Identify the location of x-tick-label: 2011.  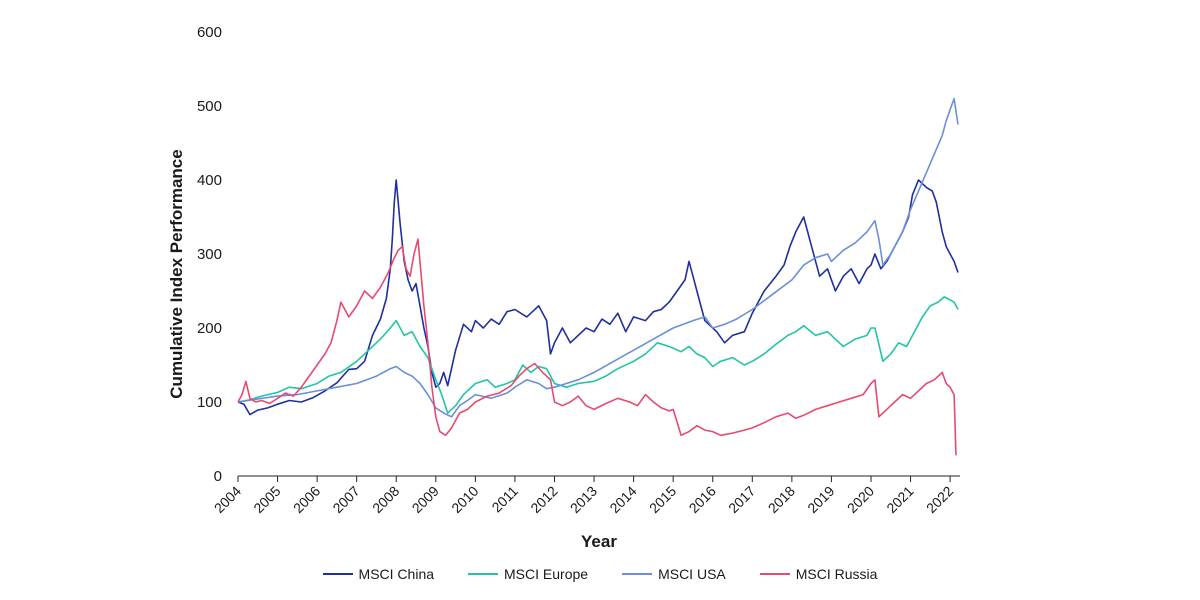
(504, 499).